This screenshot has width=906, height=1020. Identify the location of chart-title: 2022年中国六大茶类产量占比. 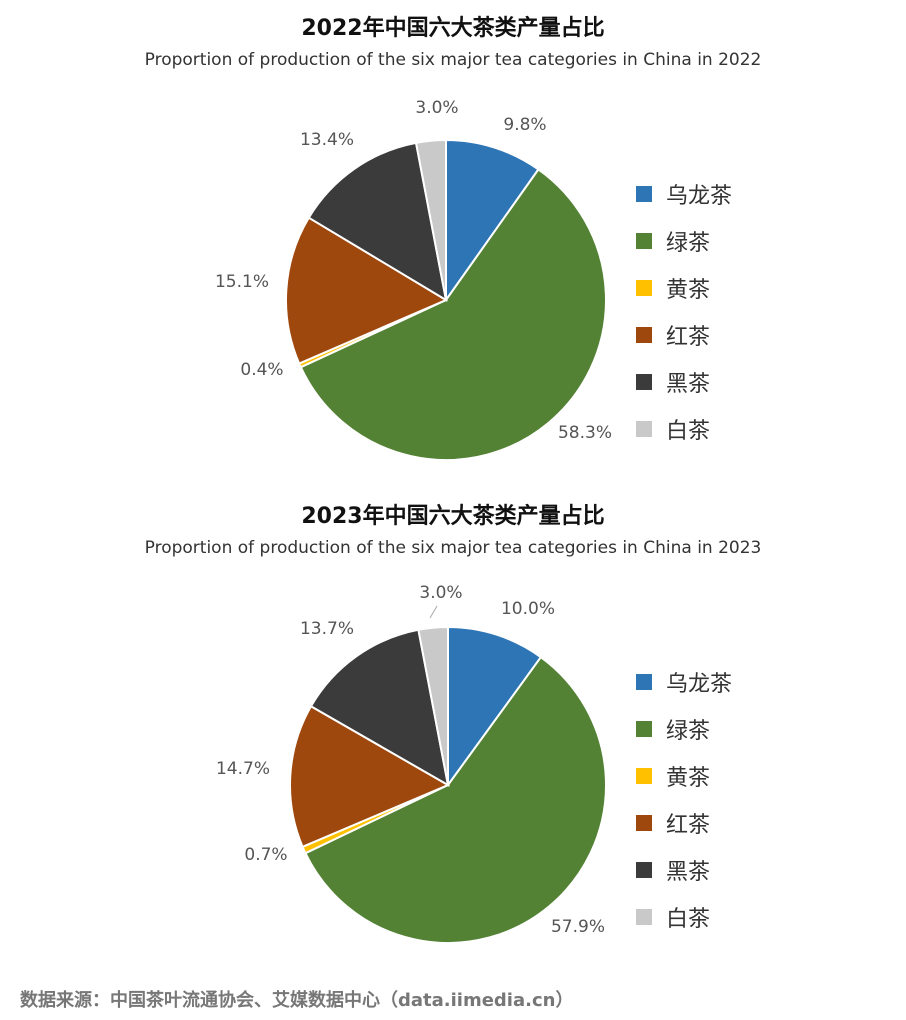
(453, 28).